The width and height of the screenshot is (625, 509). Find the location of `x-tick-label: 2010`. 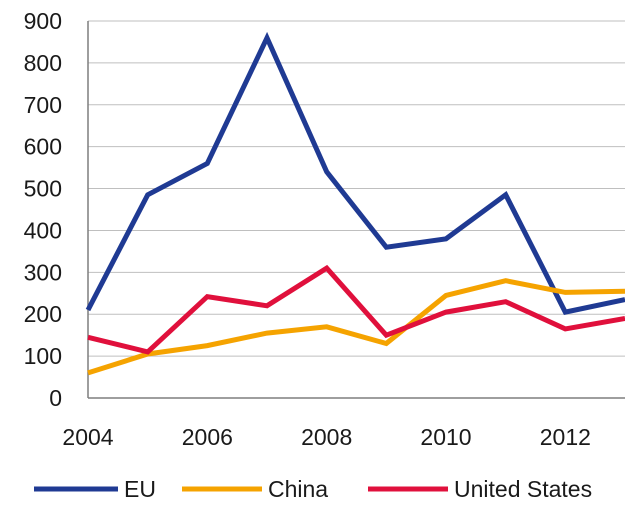

x-tick-label: 2010 is located at coordinates (445, 437).